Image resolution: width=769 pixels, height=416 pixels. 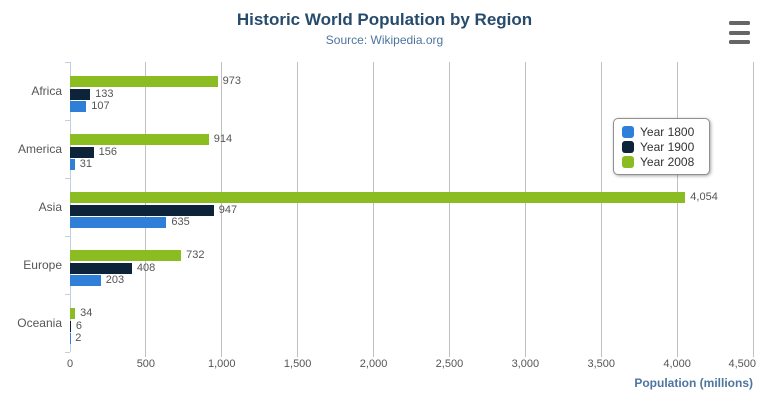 I want to click on data-label: 947, so click(x=228, y=209).